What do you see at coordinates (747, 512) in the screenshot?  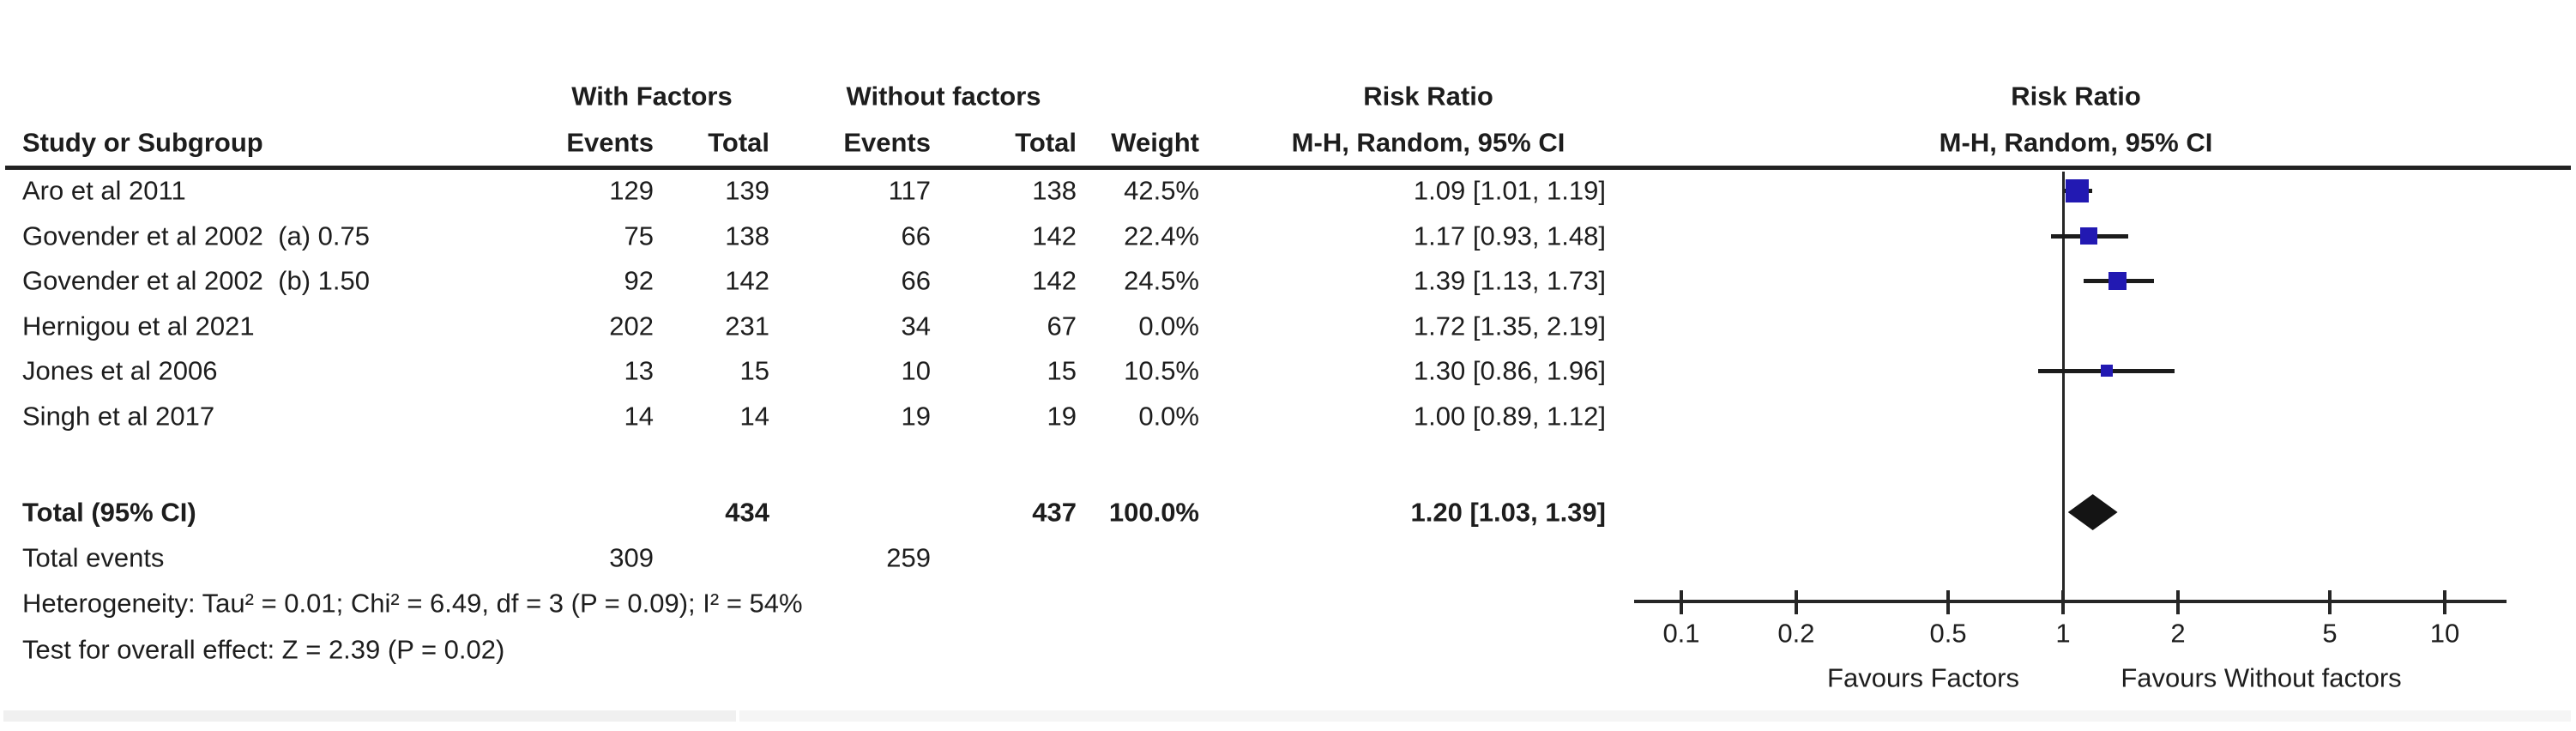 I see `total-with-cell: 434` at bounding box center [747, 512].